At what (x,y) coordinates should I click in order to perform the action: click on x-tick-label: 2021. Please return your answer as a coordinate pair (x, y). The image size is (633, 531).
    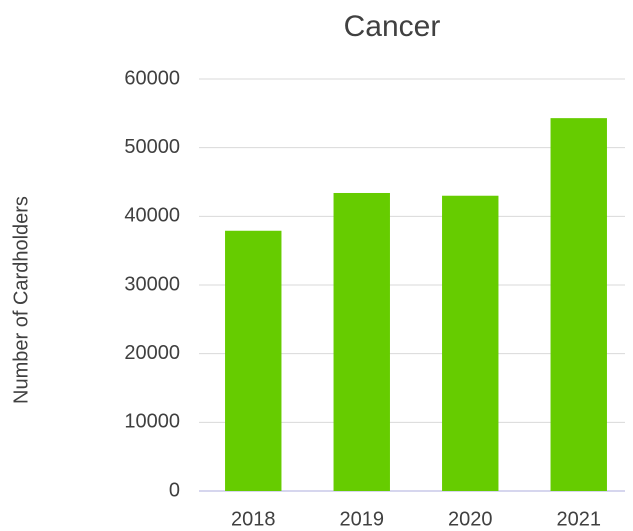
    Looking at the image, I should click on (579, 519).